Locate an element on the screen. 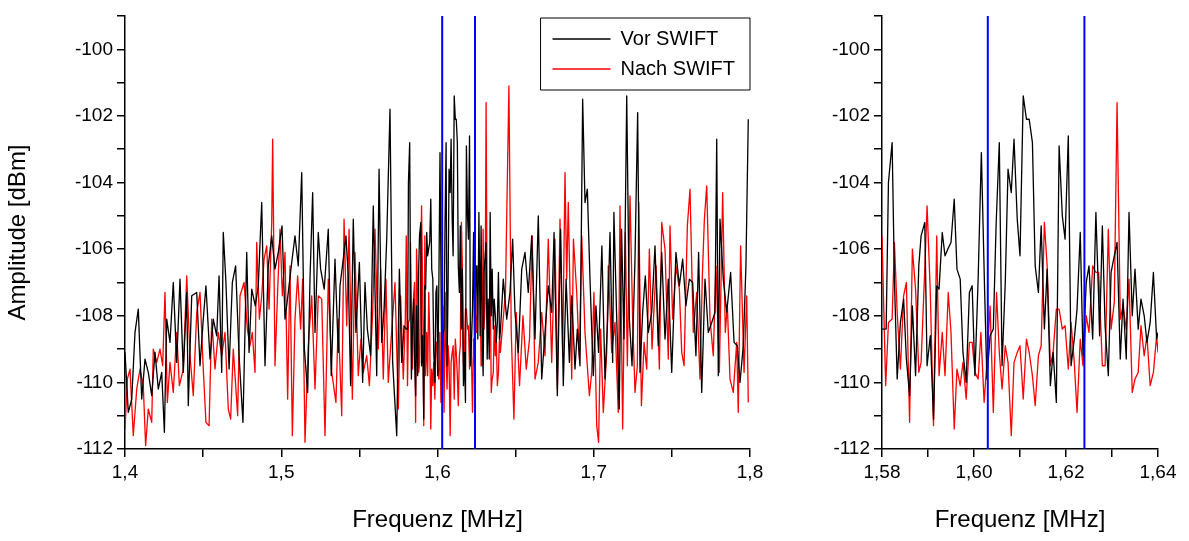 The image size is (1189, 541). x-tick-label: 1,7 is located at coordinates (593, 471).